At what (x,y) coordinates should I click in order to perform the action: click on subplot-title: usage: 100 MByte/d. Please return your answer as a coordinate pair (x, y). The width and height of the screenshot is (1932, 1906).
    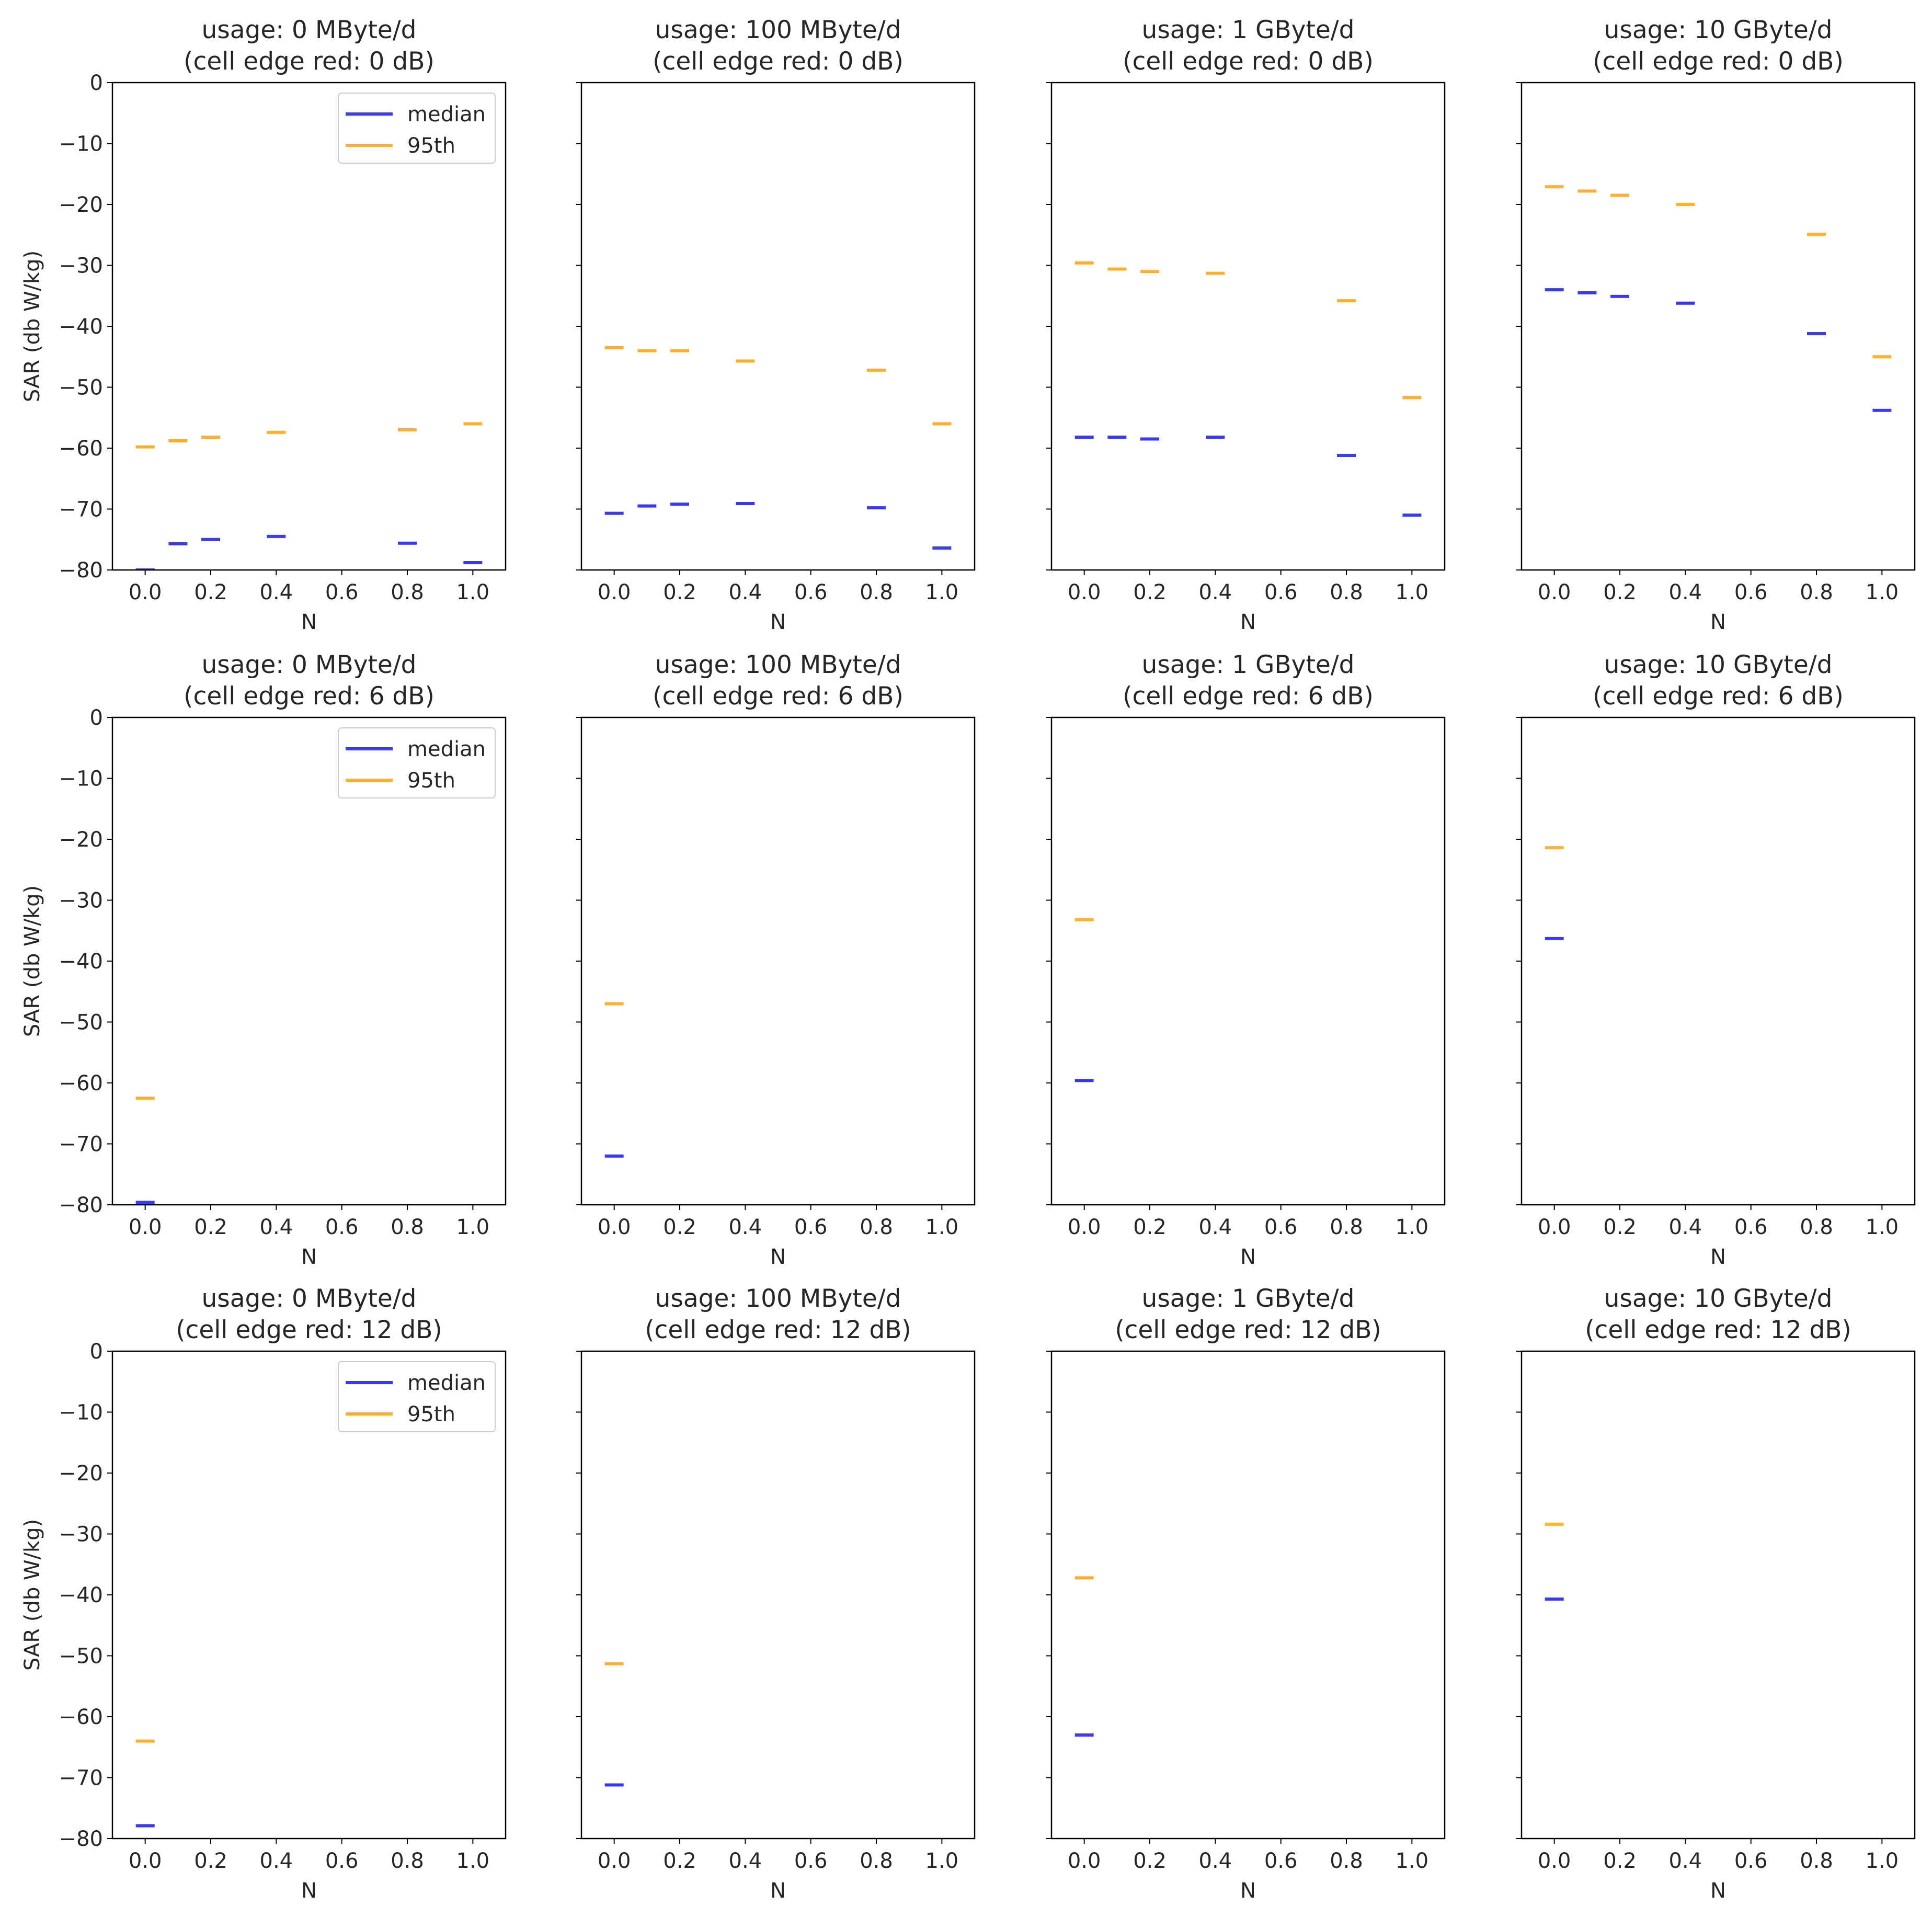
    Looking at the image, I should click on (778, 664).